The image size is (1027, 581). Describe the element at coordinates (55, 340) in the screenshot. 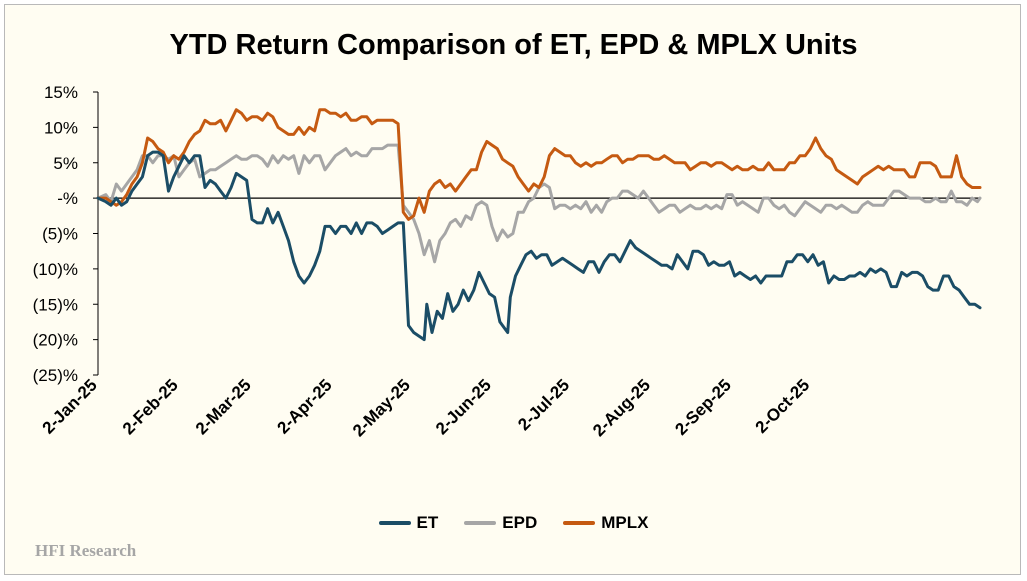

I see `y-tick-label: (20)%` at that location.